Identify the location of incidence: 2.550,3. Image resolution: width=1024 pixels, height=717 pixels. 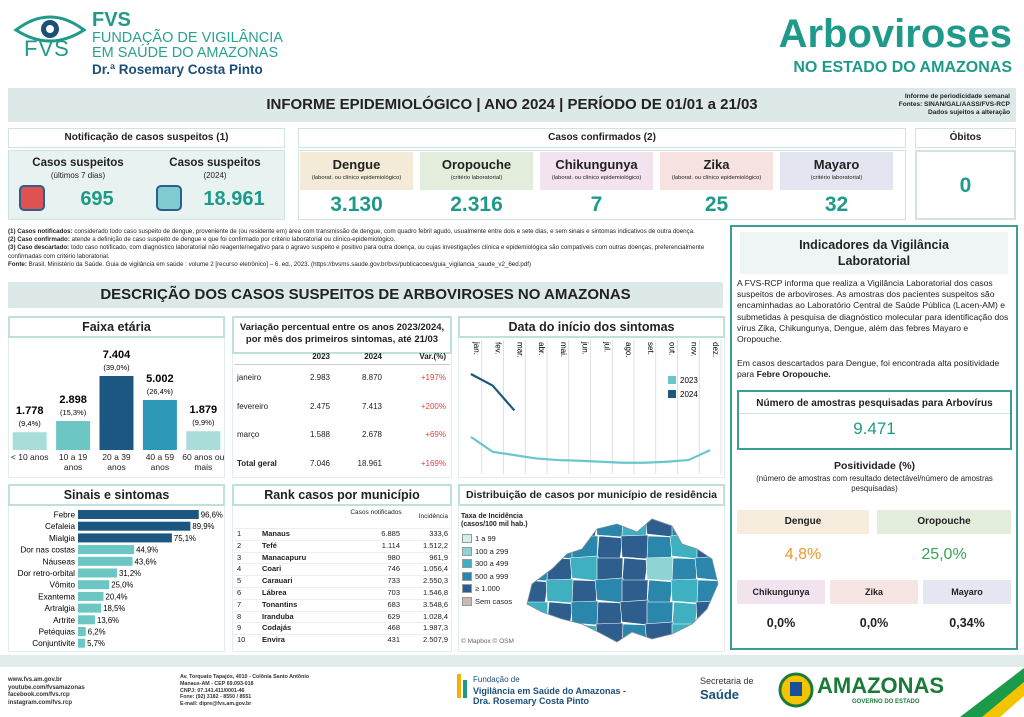
(435, 581).